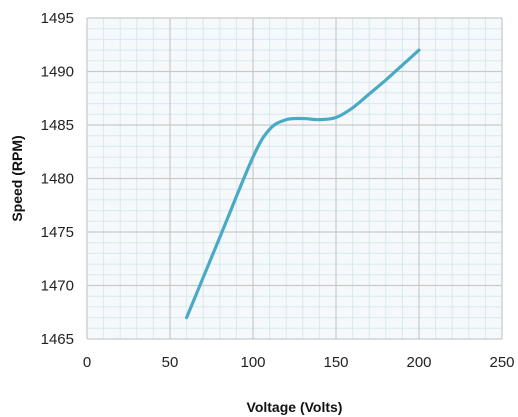 Image resolution: width=518 pixels, height=417 pixels. I want to click on y-tick-label: 1495, so click(57, 18).